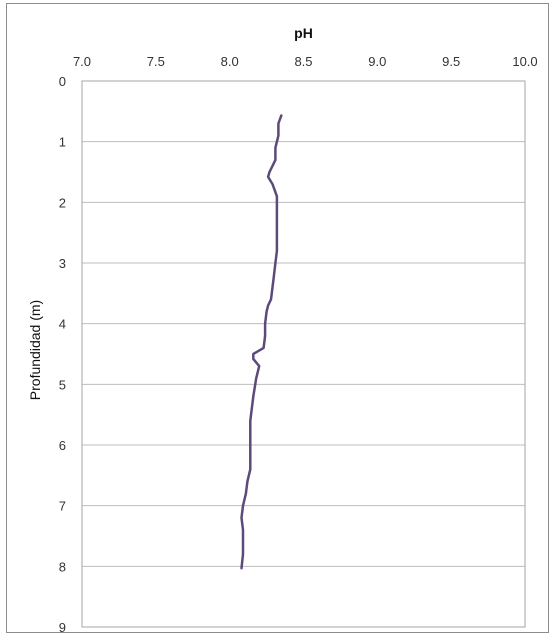 Image resolution: width=555 pixels, height=636 pixels. I want to click on series-line-ph, so click(261, 342).